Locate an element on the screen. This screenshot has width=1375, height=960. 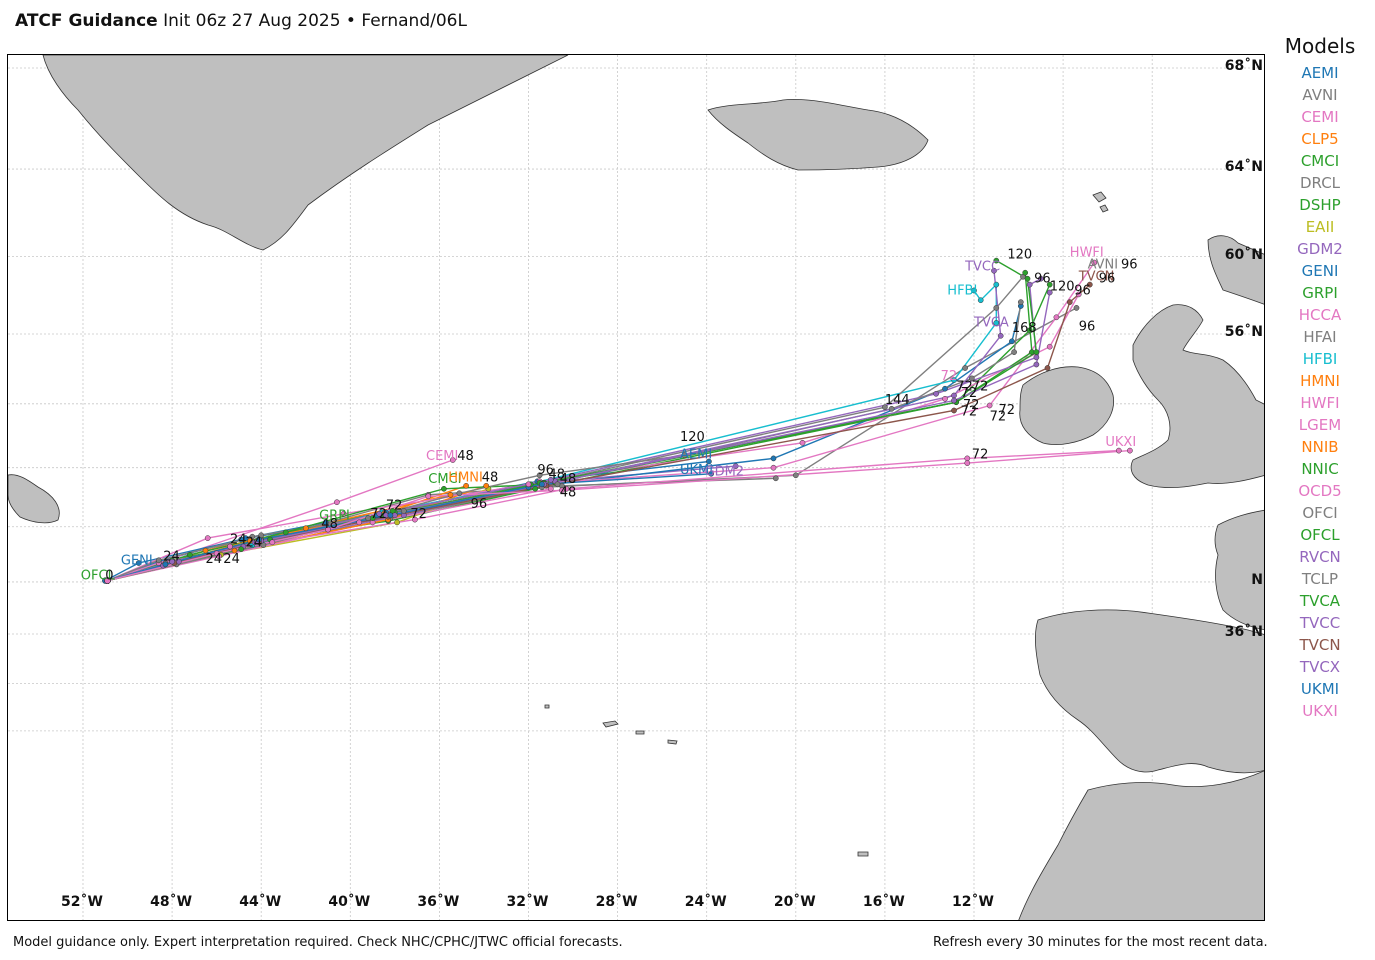
legend-item-lgem: LGEM is located at coordinates (1320, 425).